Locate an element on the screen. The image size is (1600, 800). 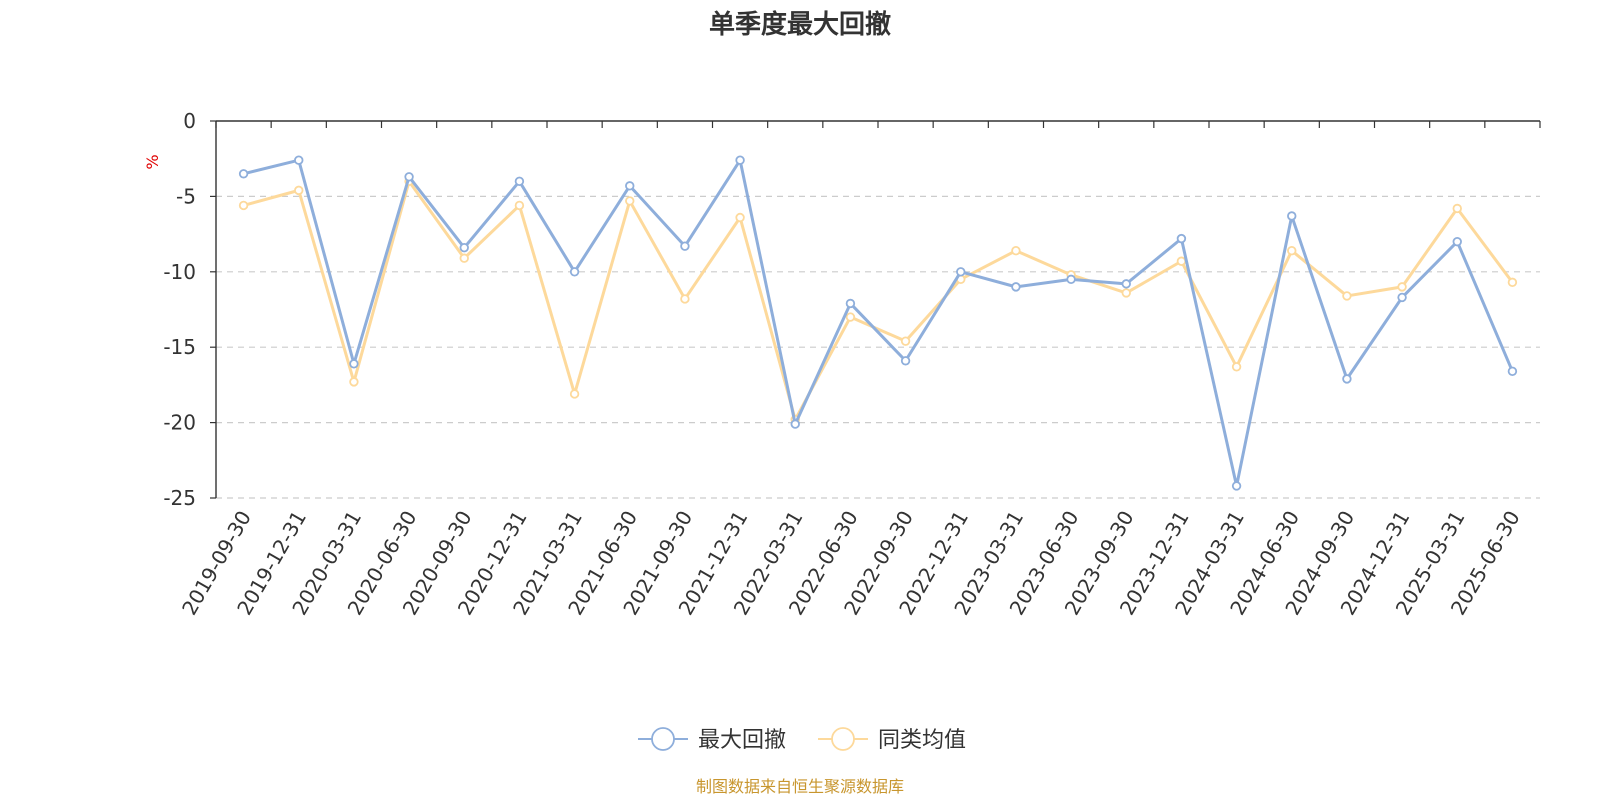
y-tick-label: -25 is located at coordinates (179, 498).